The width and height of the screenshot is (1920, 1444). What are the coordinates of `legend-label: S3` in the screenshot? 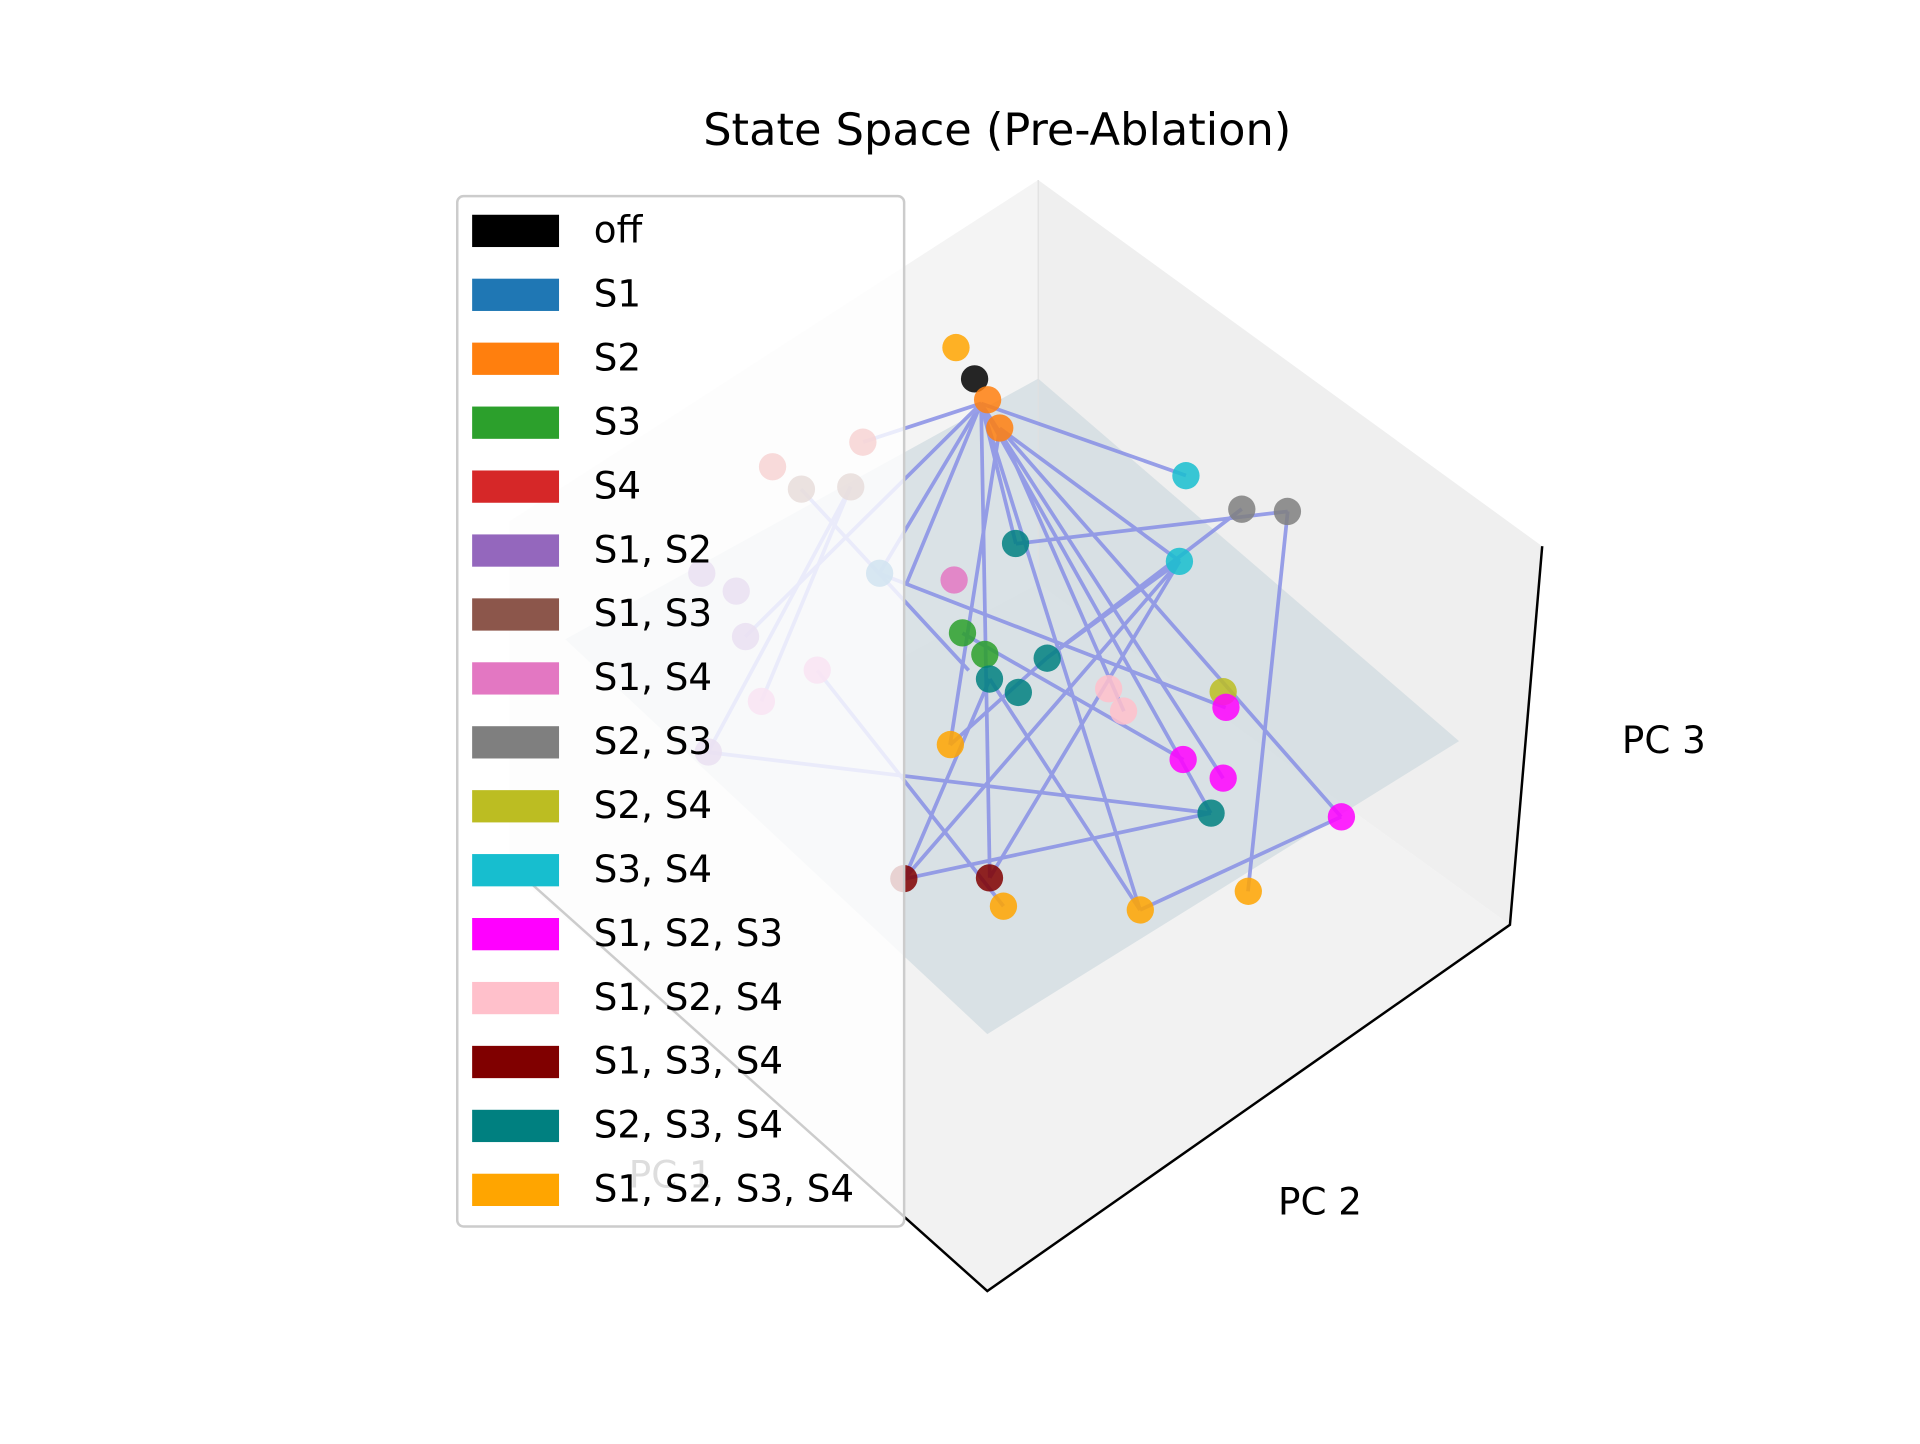 It's located at (617, 421).